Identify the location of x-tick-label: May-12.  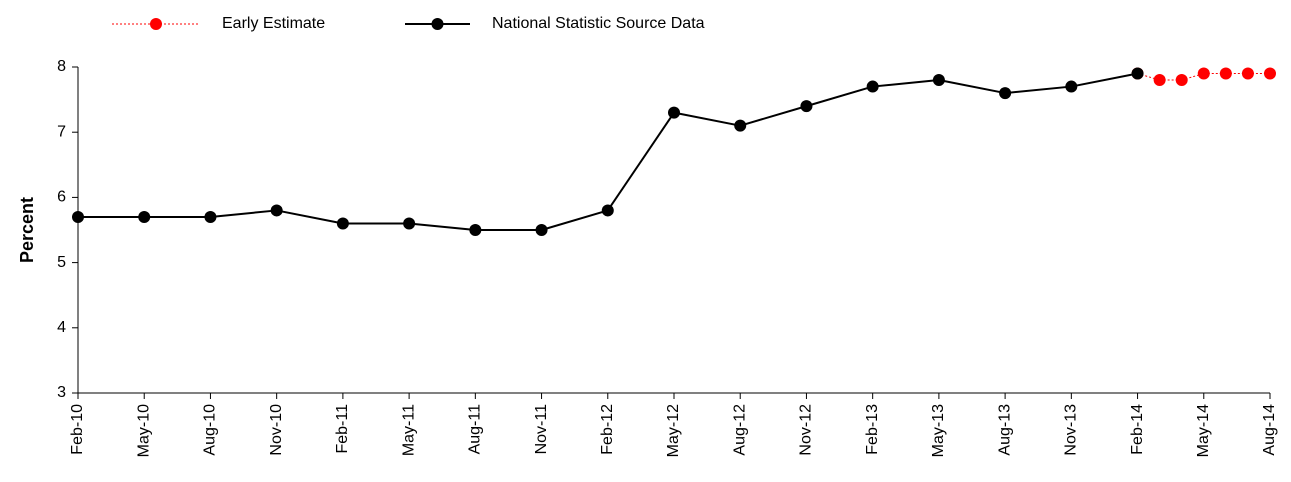
(673, 430).